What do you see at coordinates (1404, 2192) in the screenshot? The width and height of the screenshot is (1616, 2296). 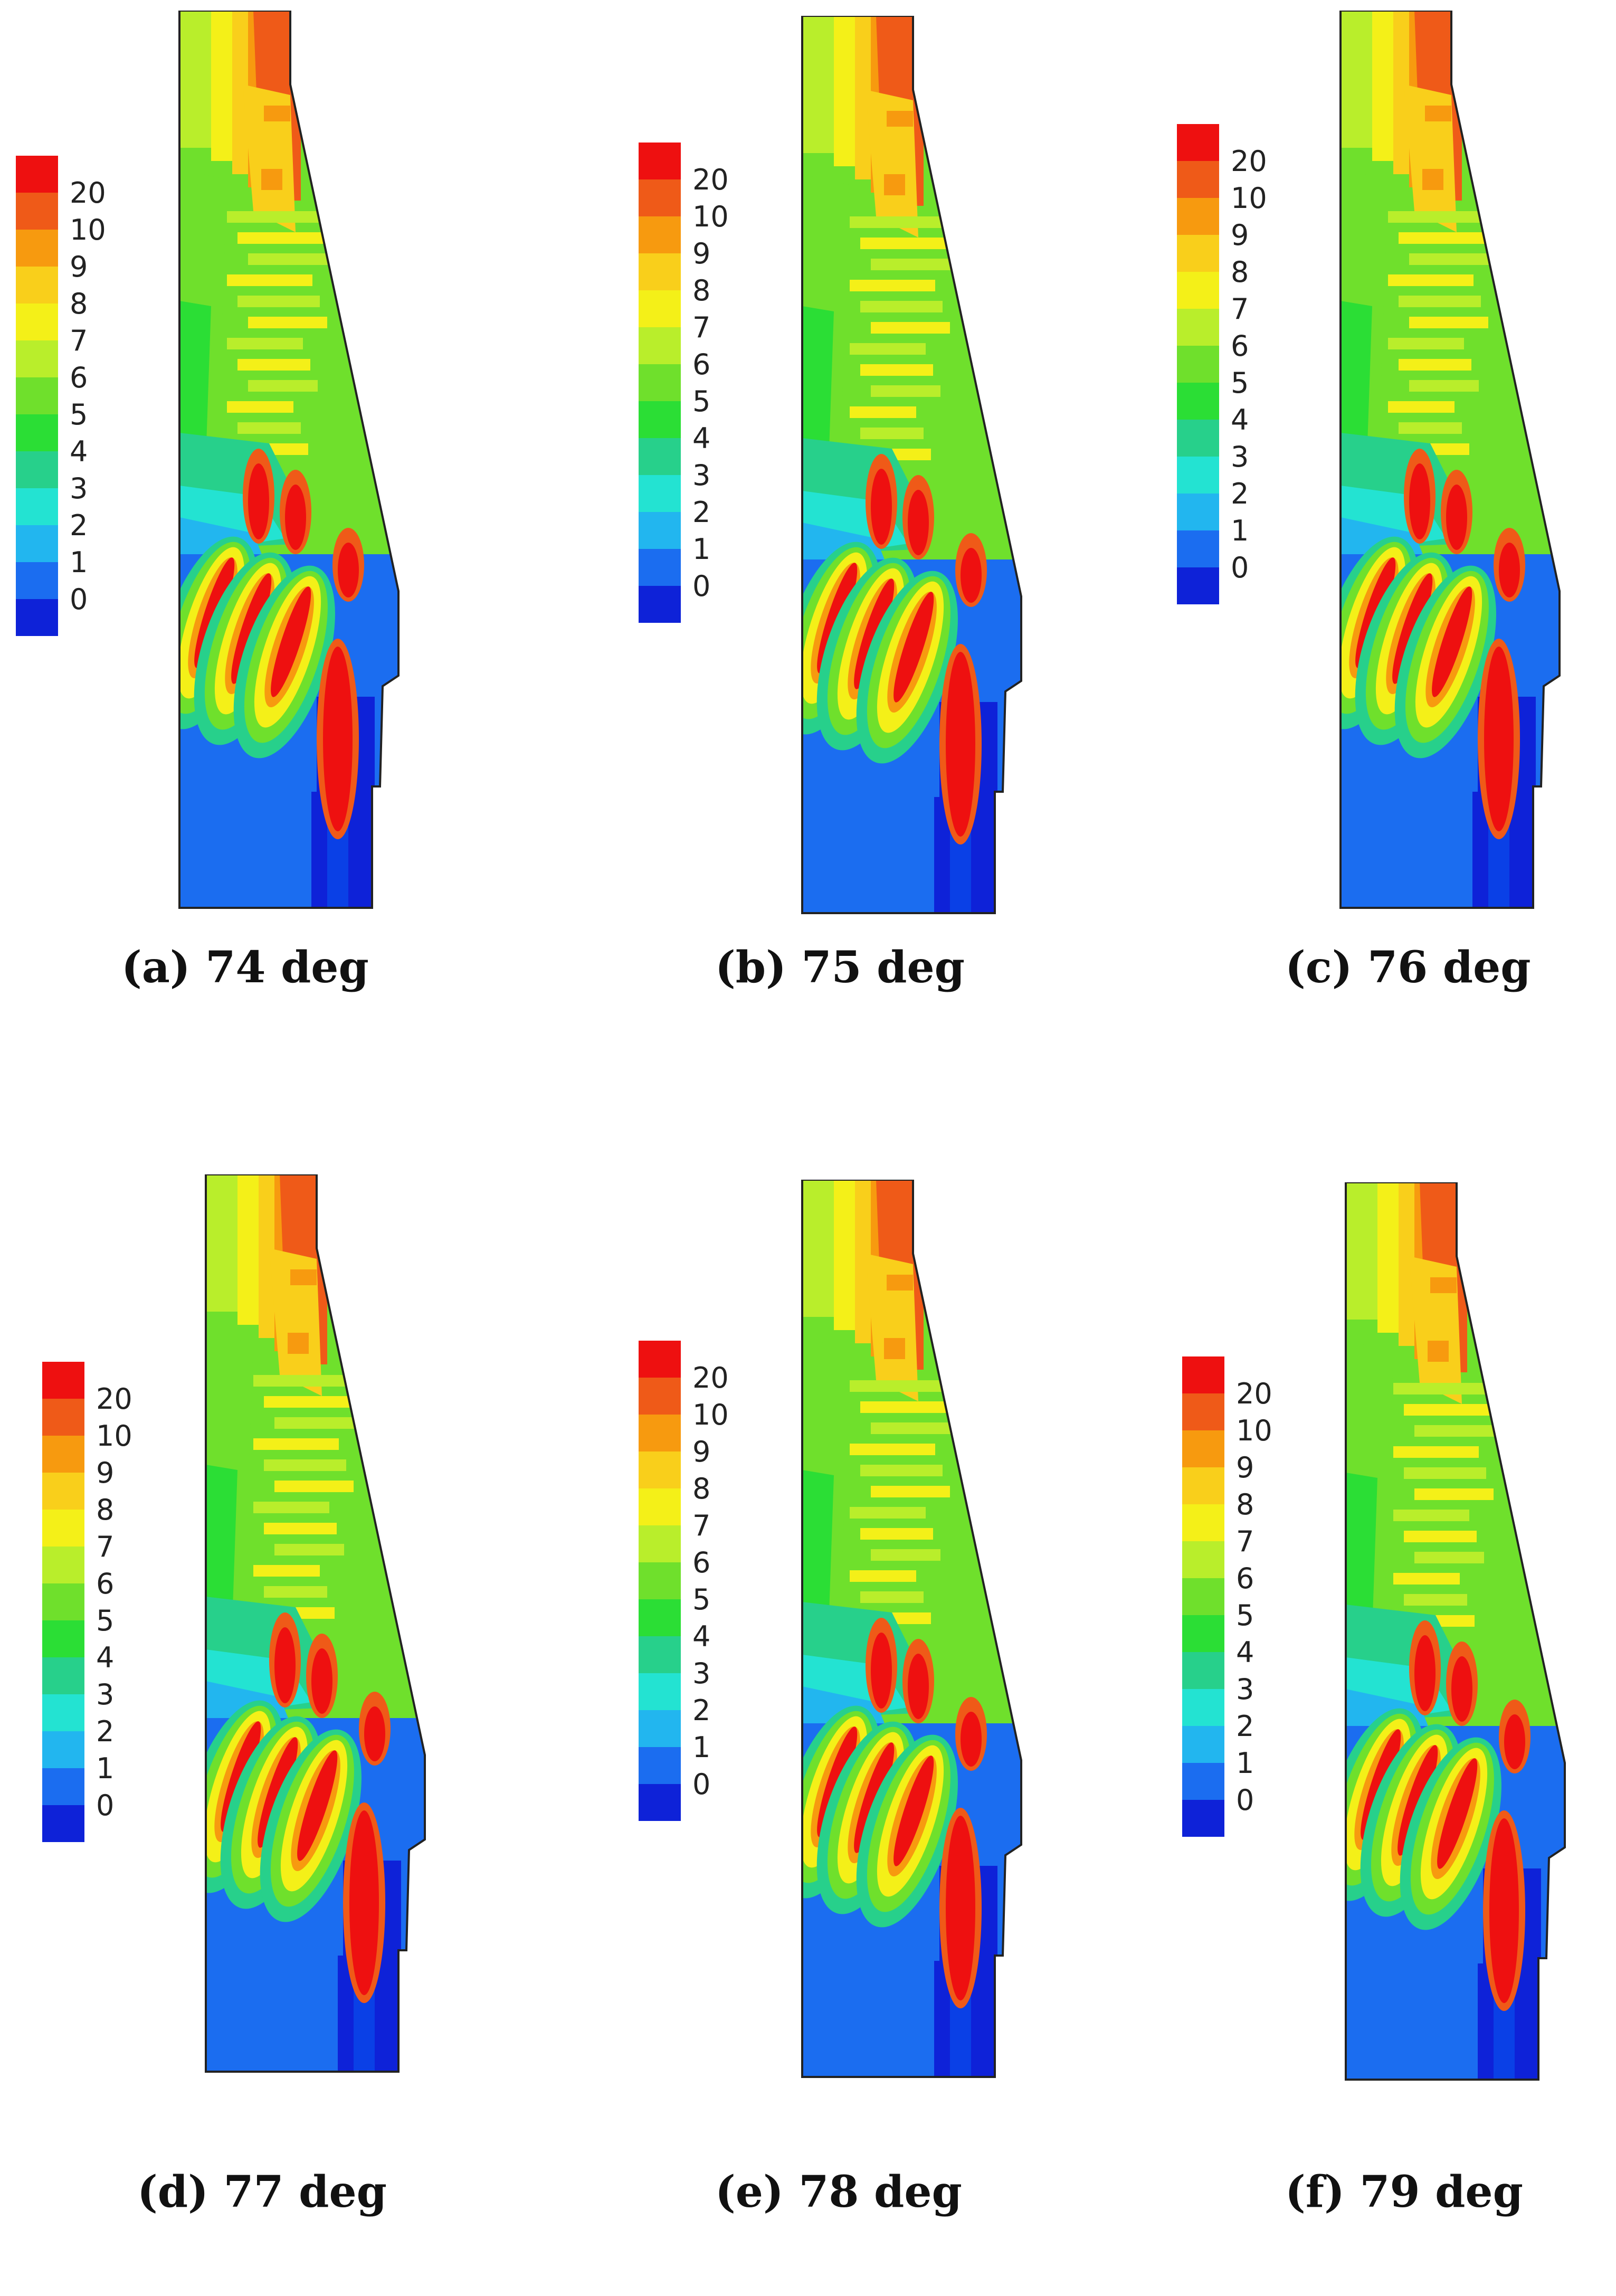 I see `subplot-caption: (f) 79 deg` at bounding box center [1404, 2192].